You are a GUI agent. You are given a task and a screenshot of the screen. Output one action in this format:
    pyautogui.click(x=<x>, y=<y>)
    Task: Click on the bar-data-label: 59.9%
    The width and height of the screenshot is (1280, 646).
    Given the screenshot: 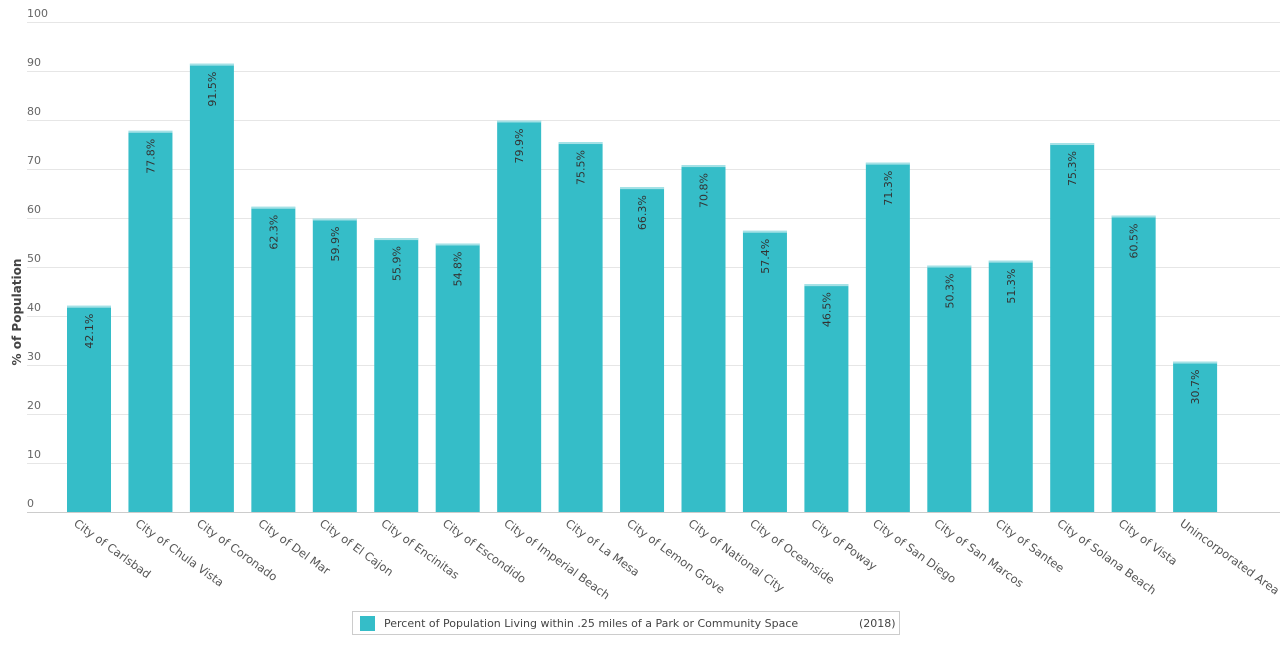 What is the action you would take?
    pyautogui.click(x=335, y=243)
    